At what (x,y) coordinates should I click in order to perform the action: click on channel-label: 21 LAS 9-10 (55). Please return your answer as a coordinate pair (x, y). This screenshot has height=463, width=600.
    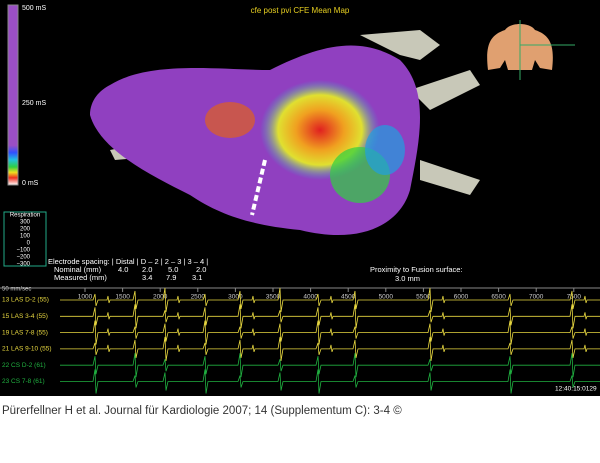
    Looking at the image, I should click on (27, 349).